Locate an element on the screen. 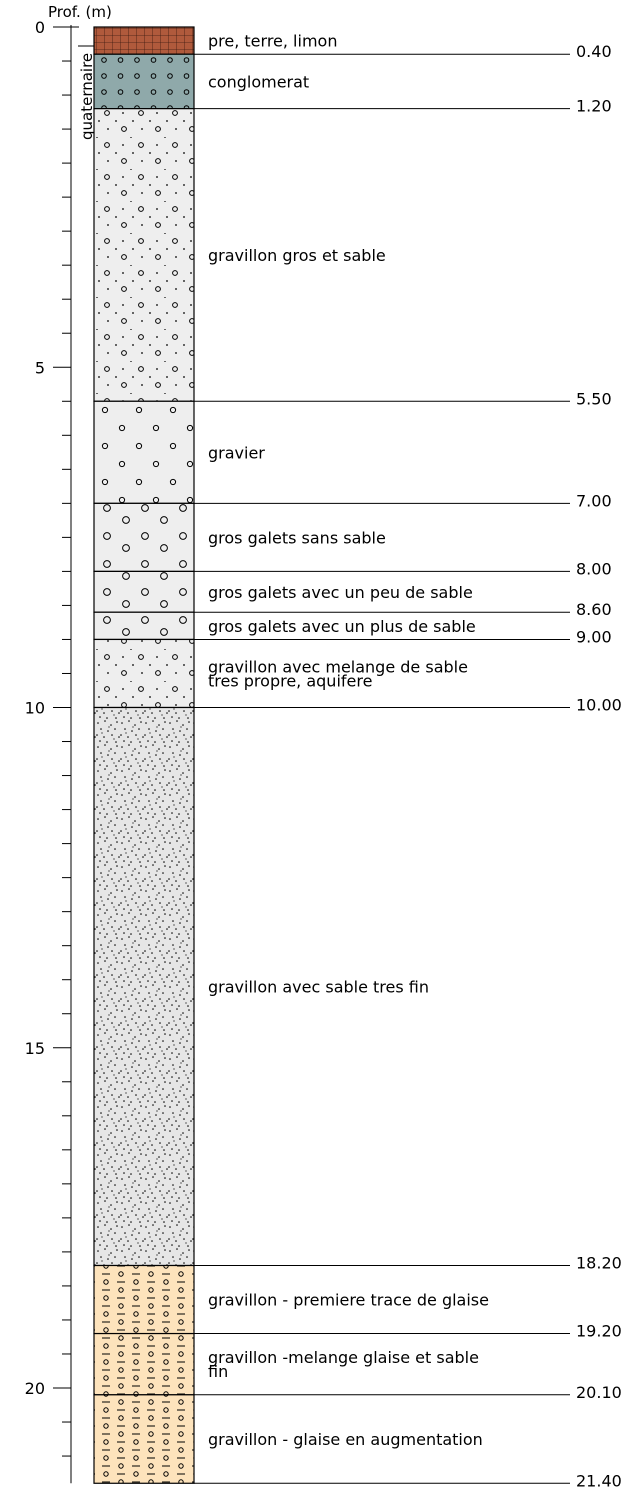 Image resolution: width=635 pixels, height=1493 pixels. layer-depth-label: 9.00 is located at coordinates (594, 636).